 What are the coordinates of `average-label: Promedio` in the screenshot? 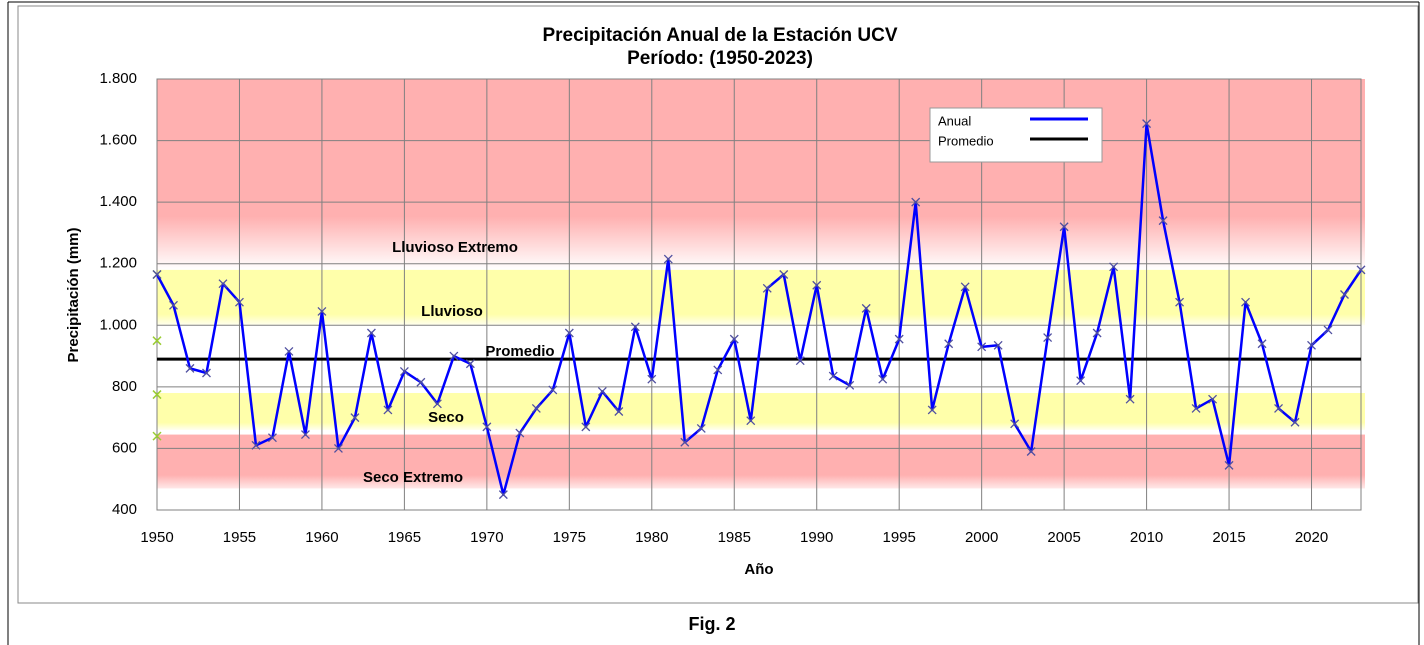 It's located at (519, 351).